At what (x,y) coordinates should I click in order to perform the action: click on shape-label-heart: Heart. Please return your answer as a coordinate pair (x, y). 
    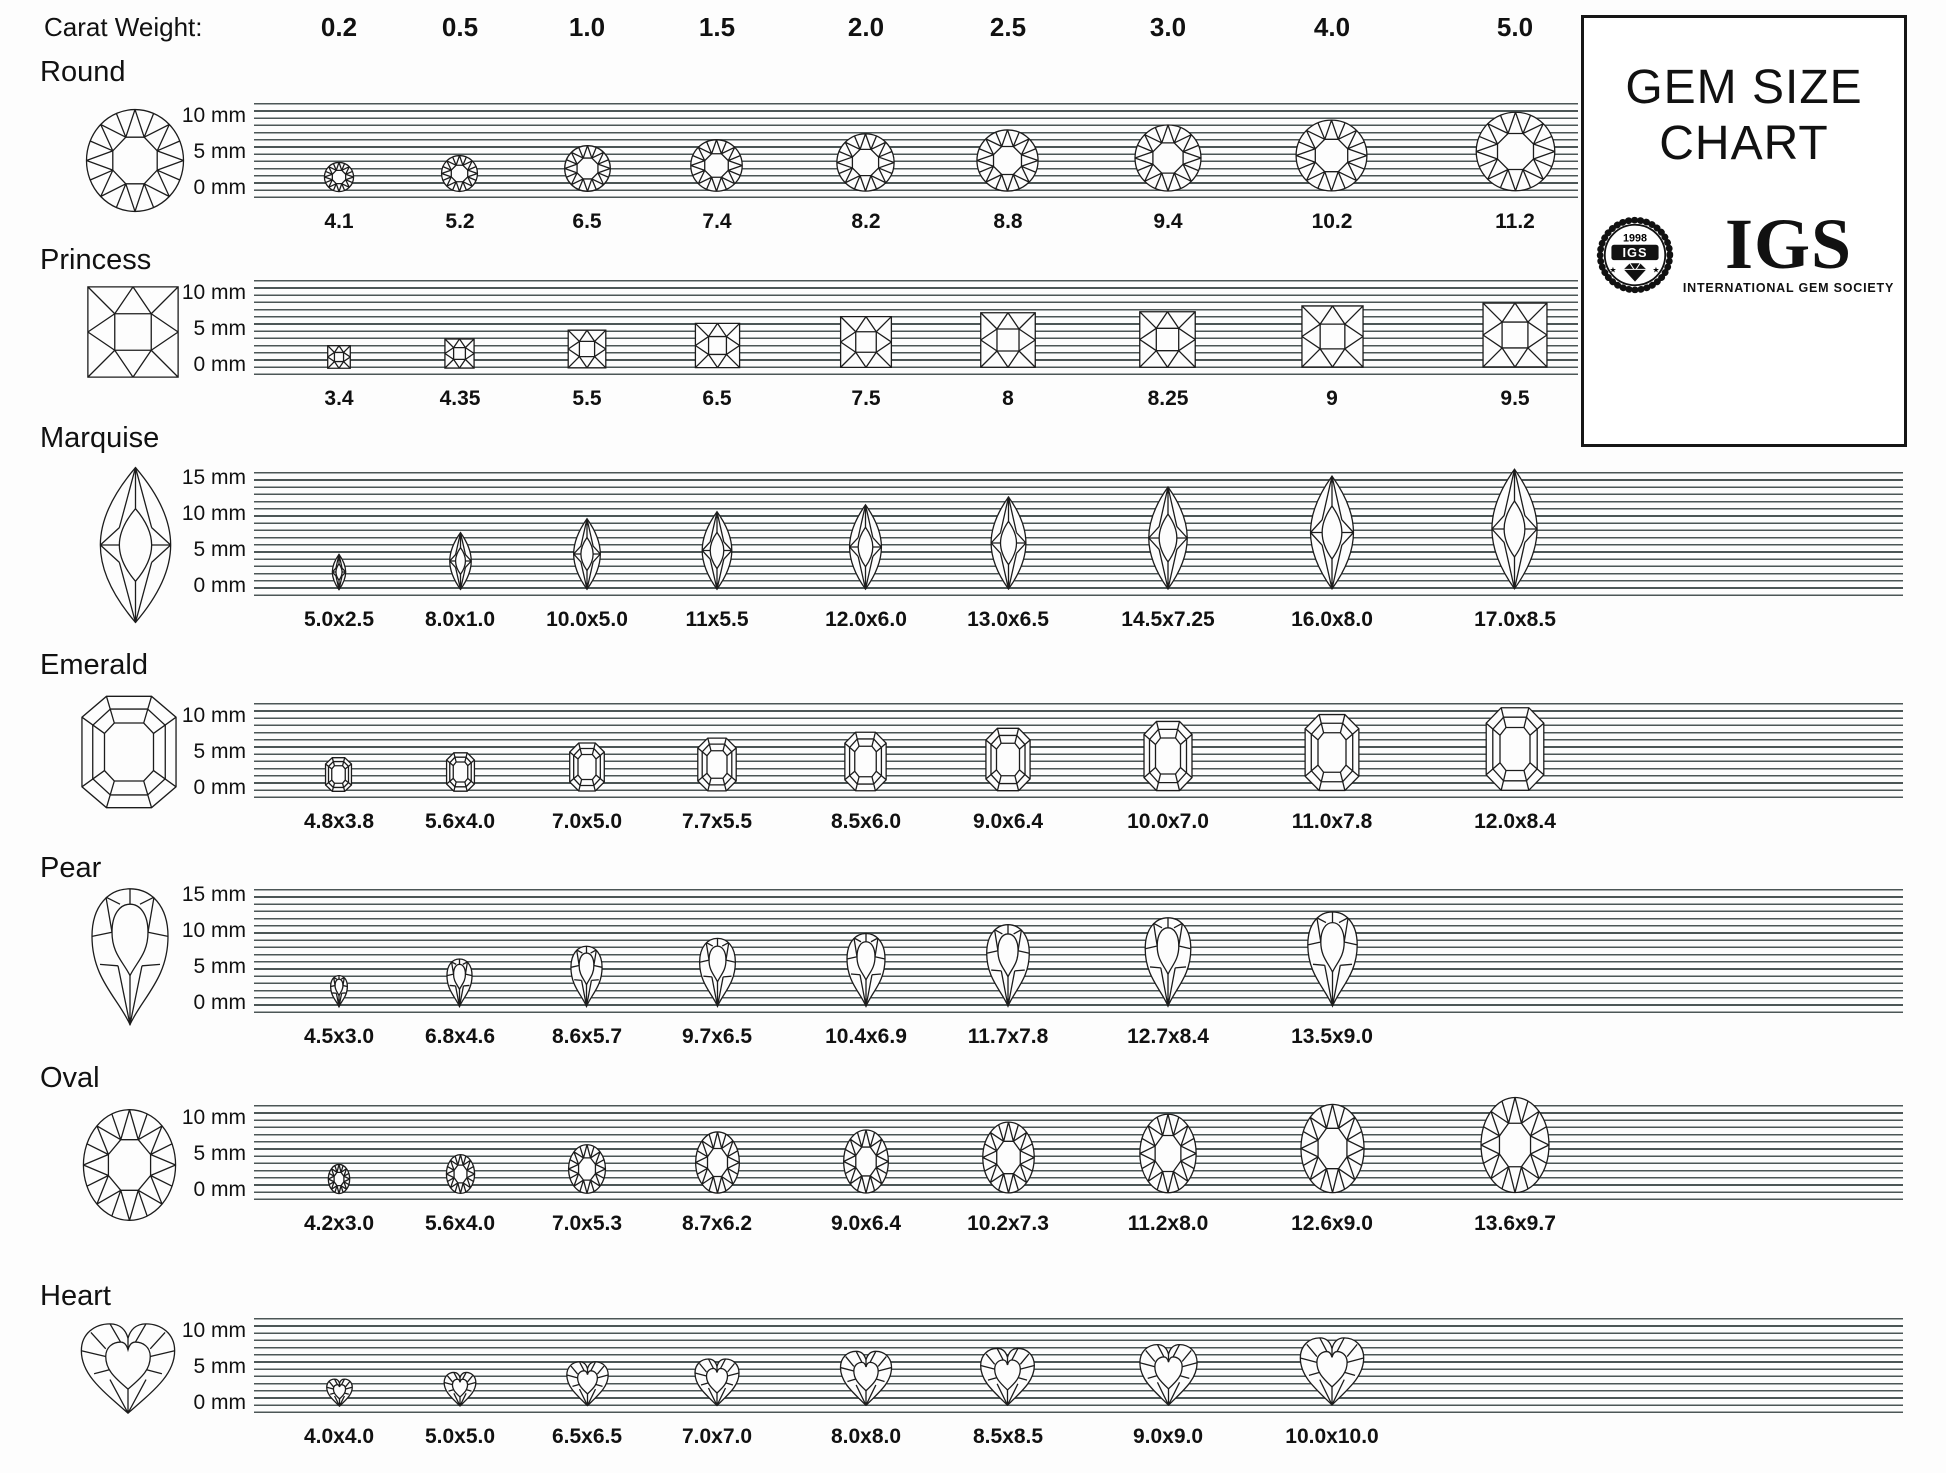
    Looking at the image, I should click on (75, 1296).